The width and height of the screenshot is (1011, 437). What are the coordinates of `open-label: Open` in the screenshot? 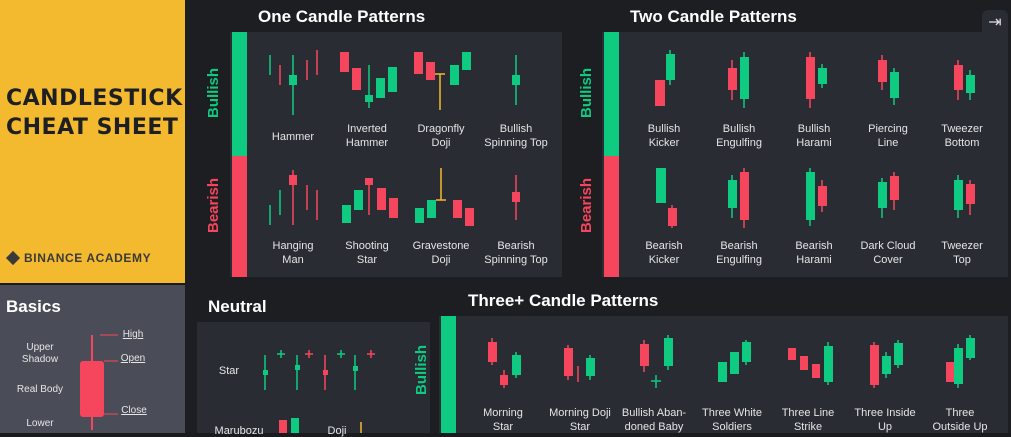 It's located at (133, 358).